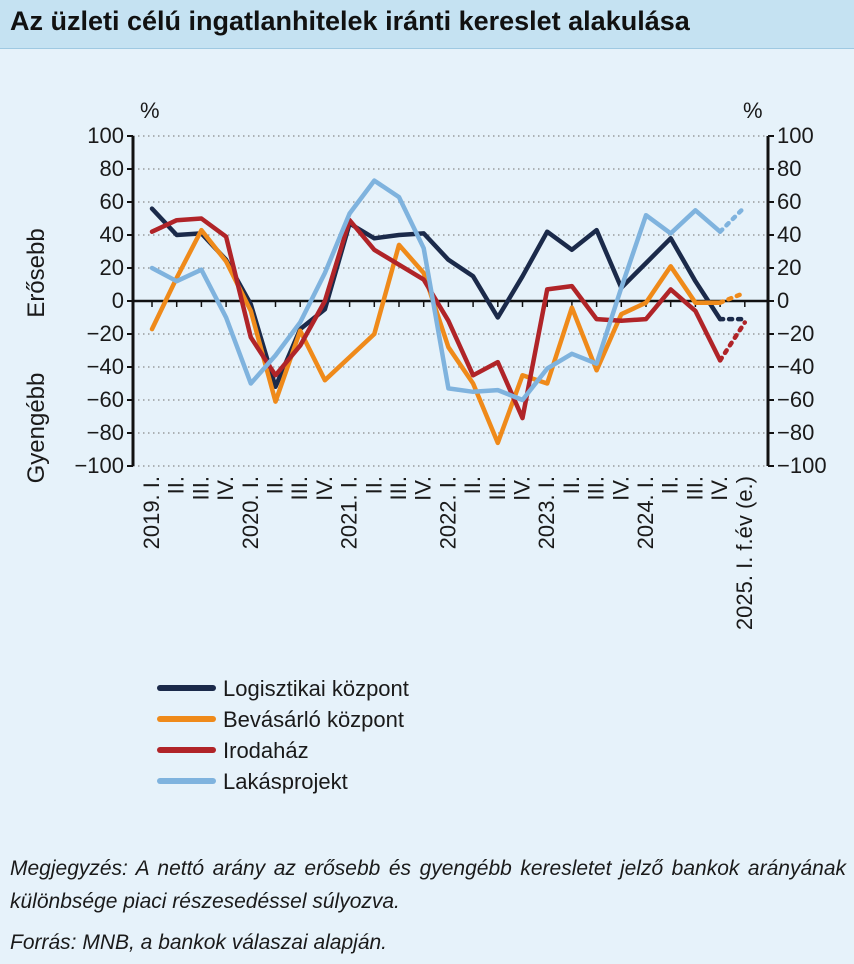  Describe the element at coordinates (645, 512) in the screenshot. I see `x-tick-label: 2024. I.` at that location.